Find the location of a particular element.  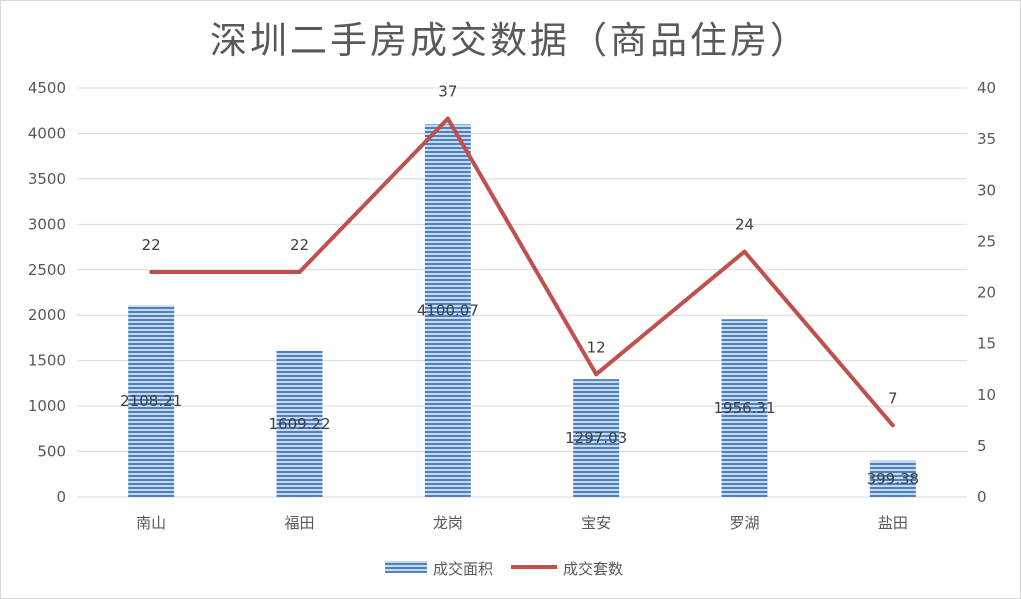

line-data-label: 7 is located at coordinates (893, 398).